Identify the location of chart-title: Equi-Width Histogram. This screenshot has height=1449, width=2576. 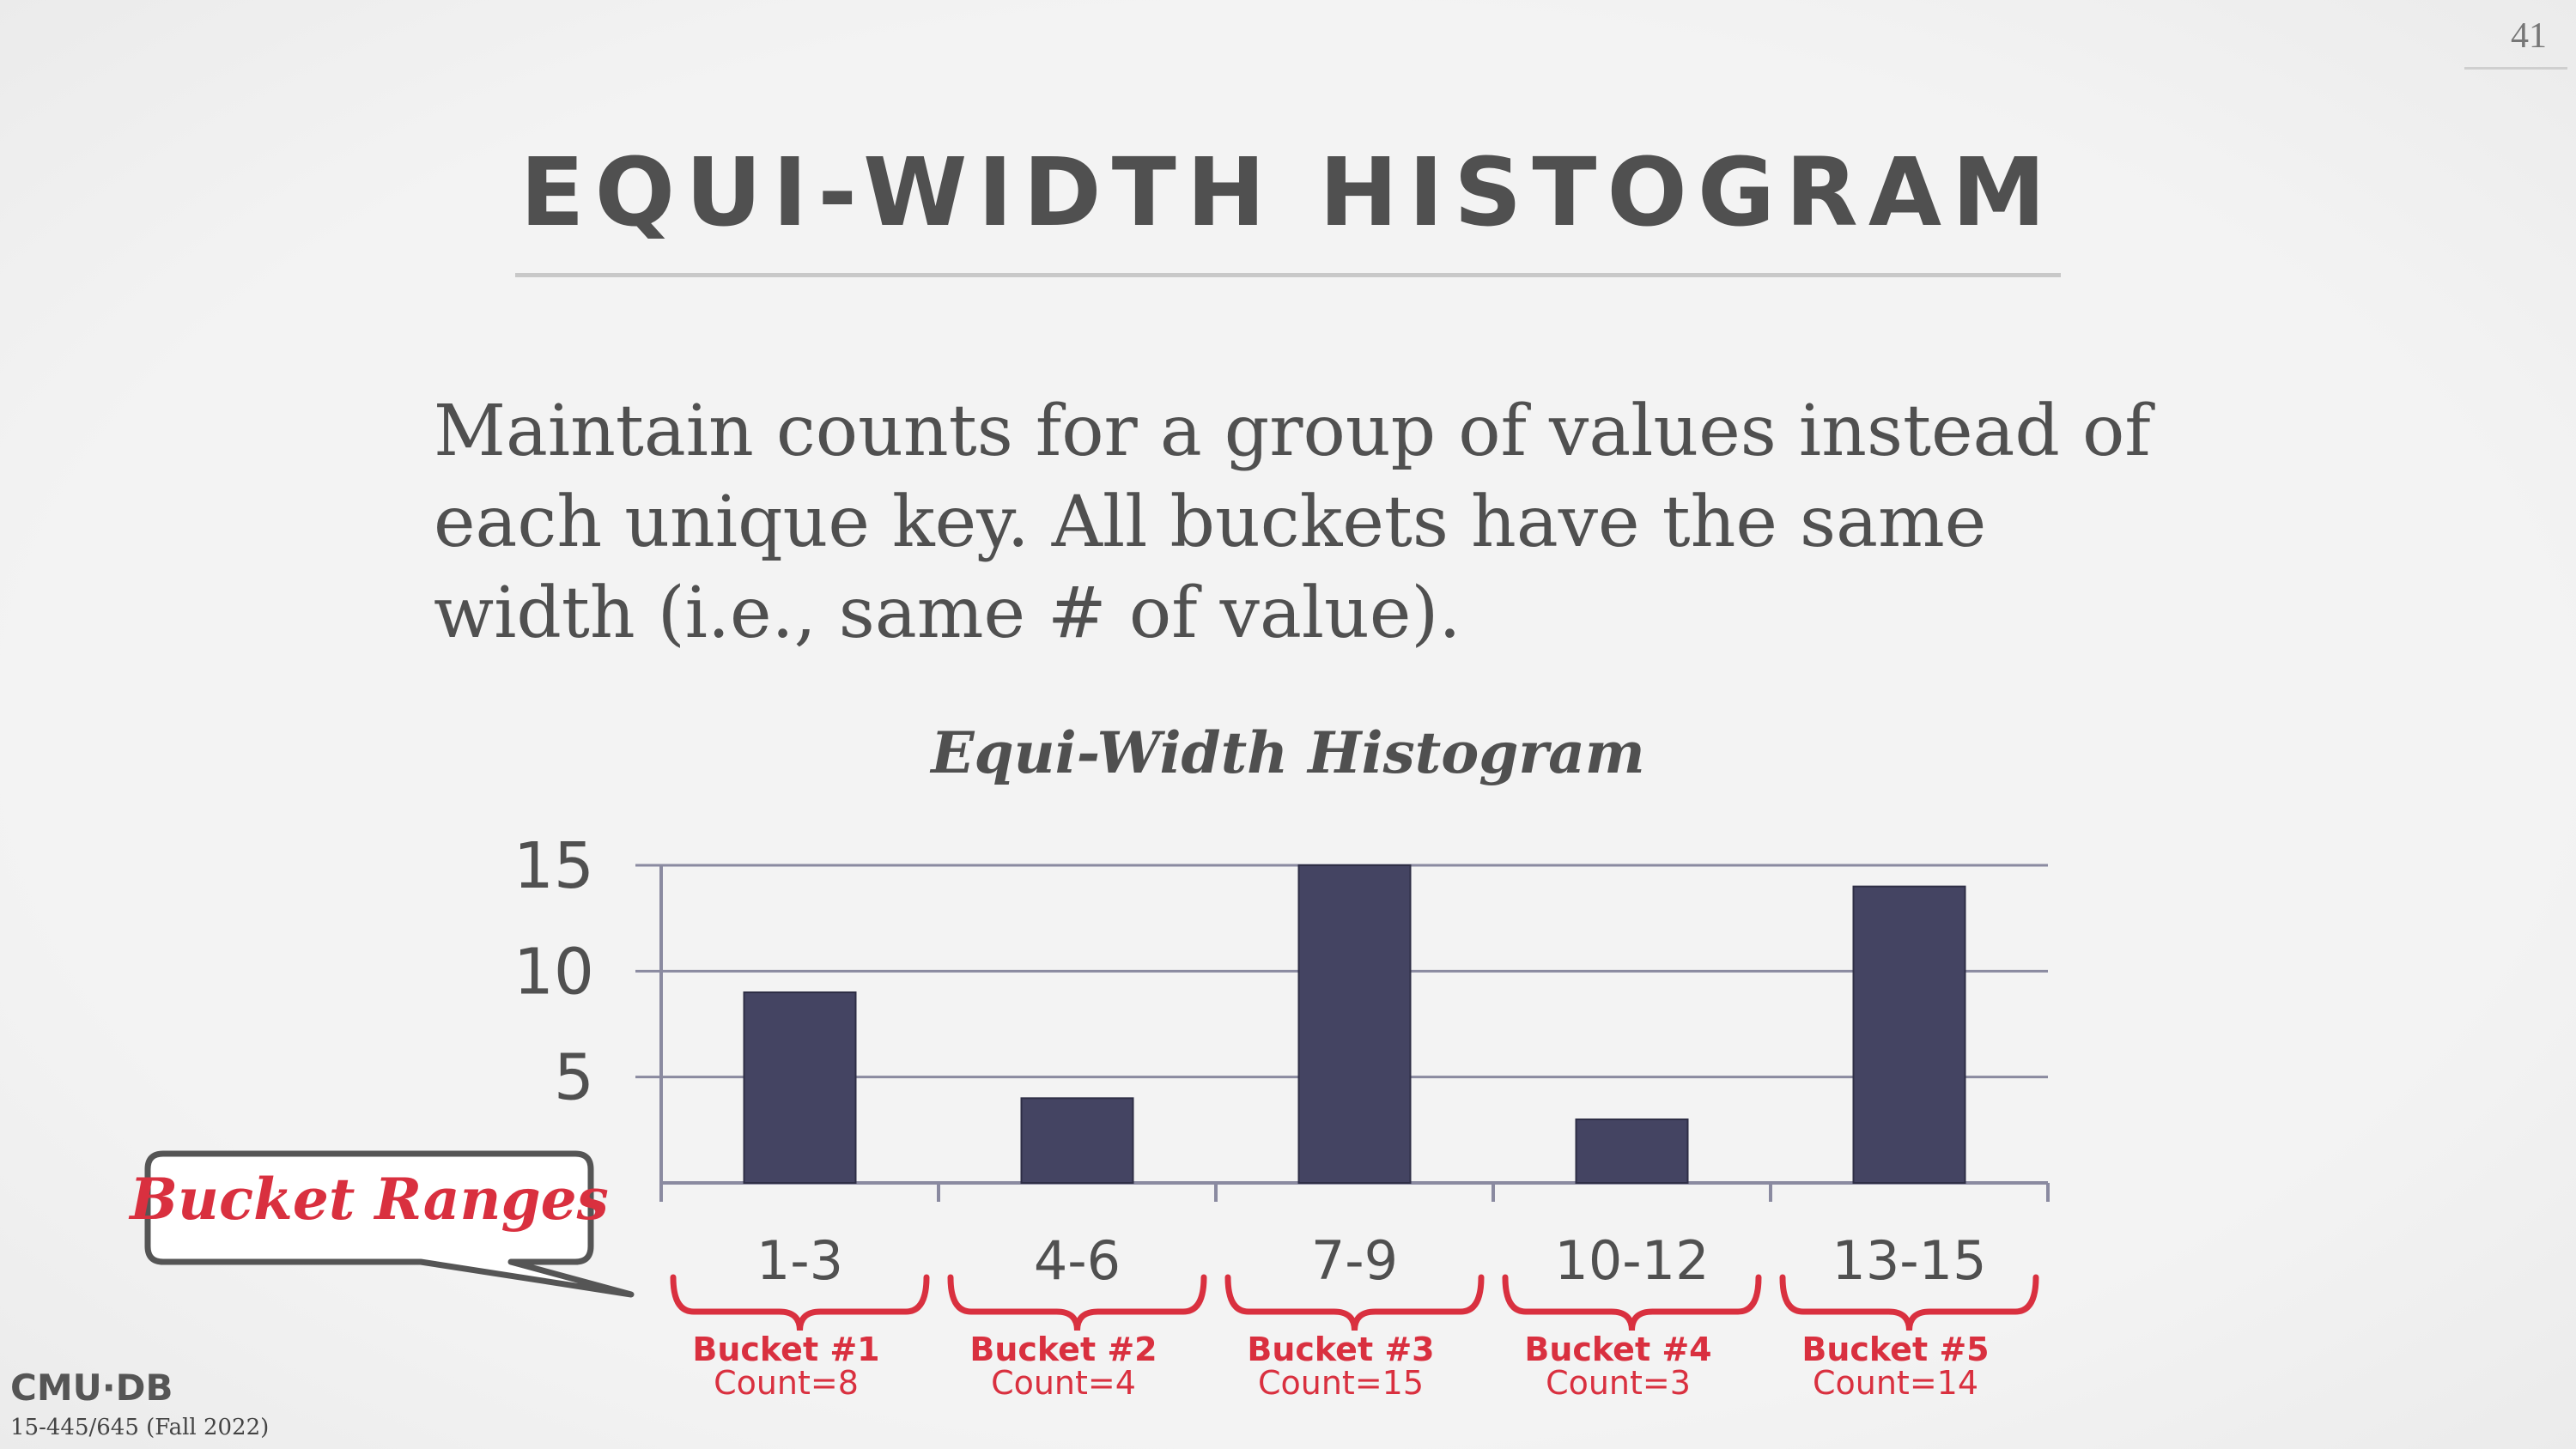
(1287, 752).